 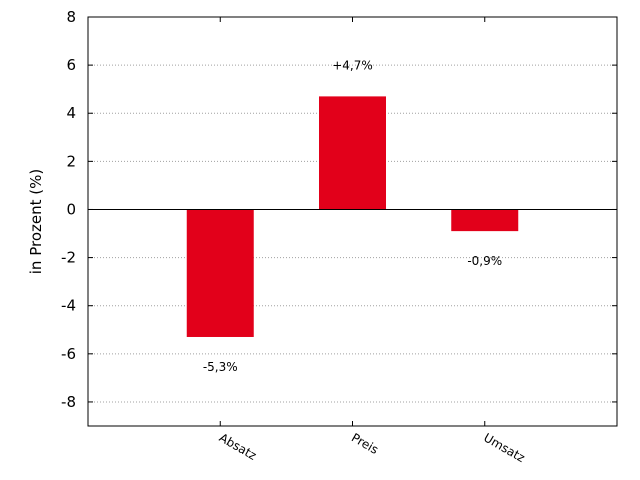 What do you see at coordinates (220, 273) in the screenshot?
I see `bar-absatz` at bounding box center [220, 273].